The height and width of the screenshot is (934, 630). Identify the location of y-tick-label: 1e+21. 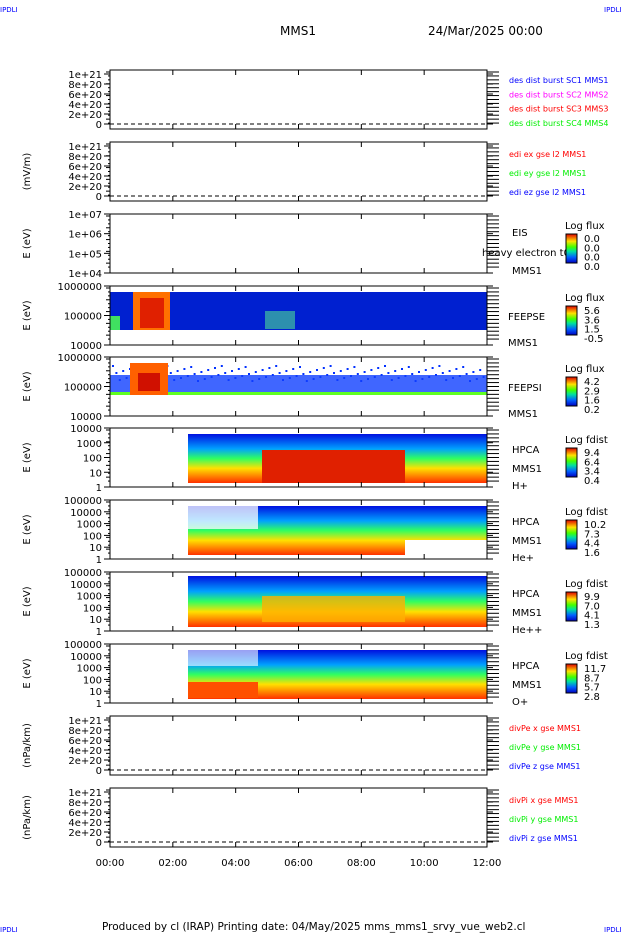
(85, 75).